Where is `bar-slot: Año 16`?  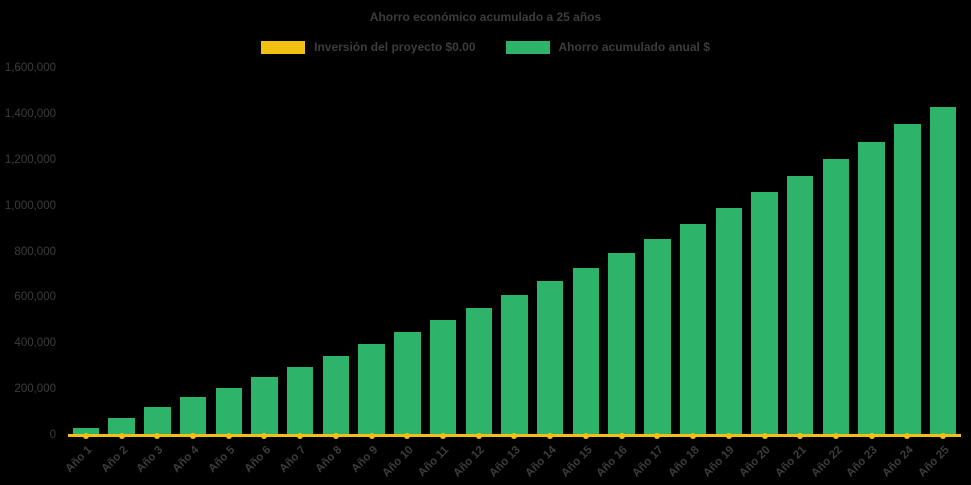 bar-slot: Año 16 is located at coordinates (617, 274).